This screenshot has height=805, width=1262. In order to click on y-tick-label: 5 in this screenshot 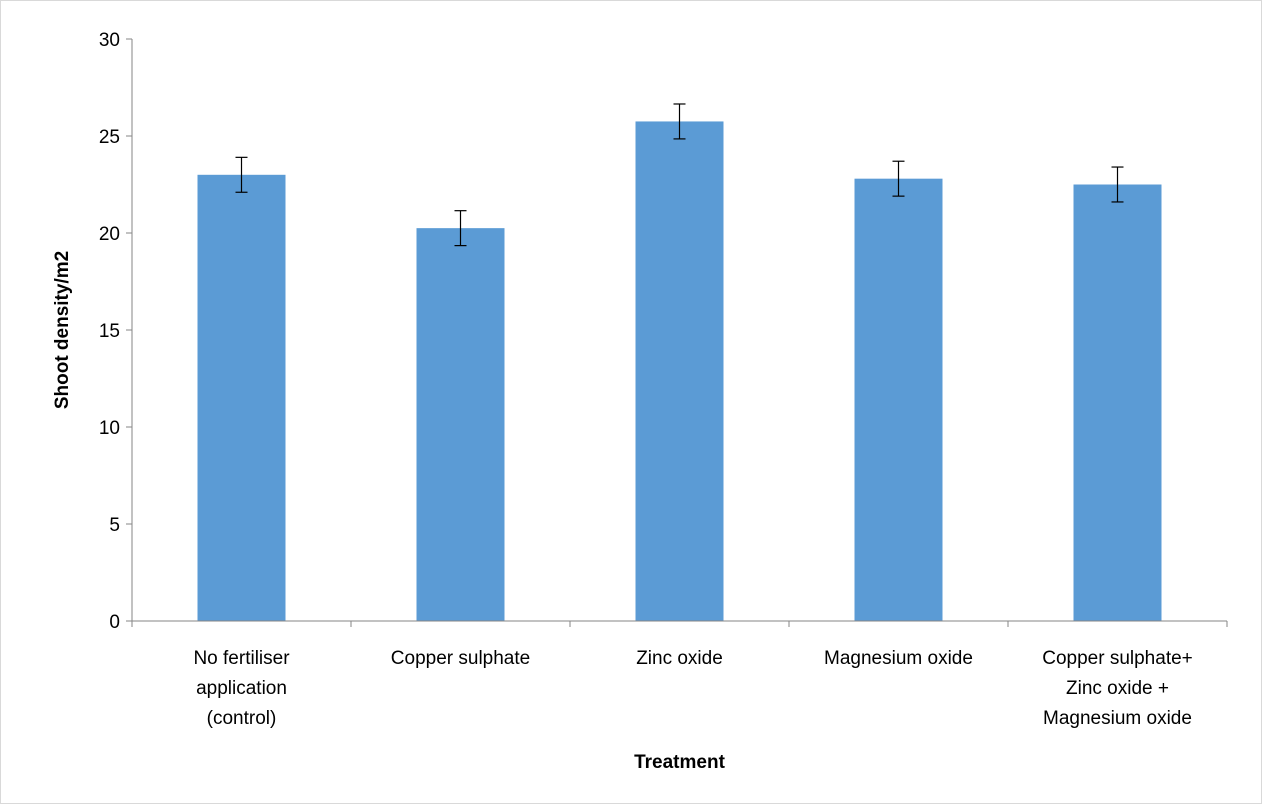, I will do `click(114, 525)`.